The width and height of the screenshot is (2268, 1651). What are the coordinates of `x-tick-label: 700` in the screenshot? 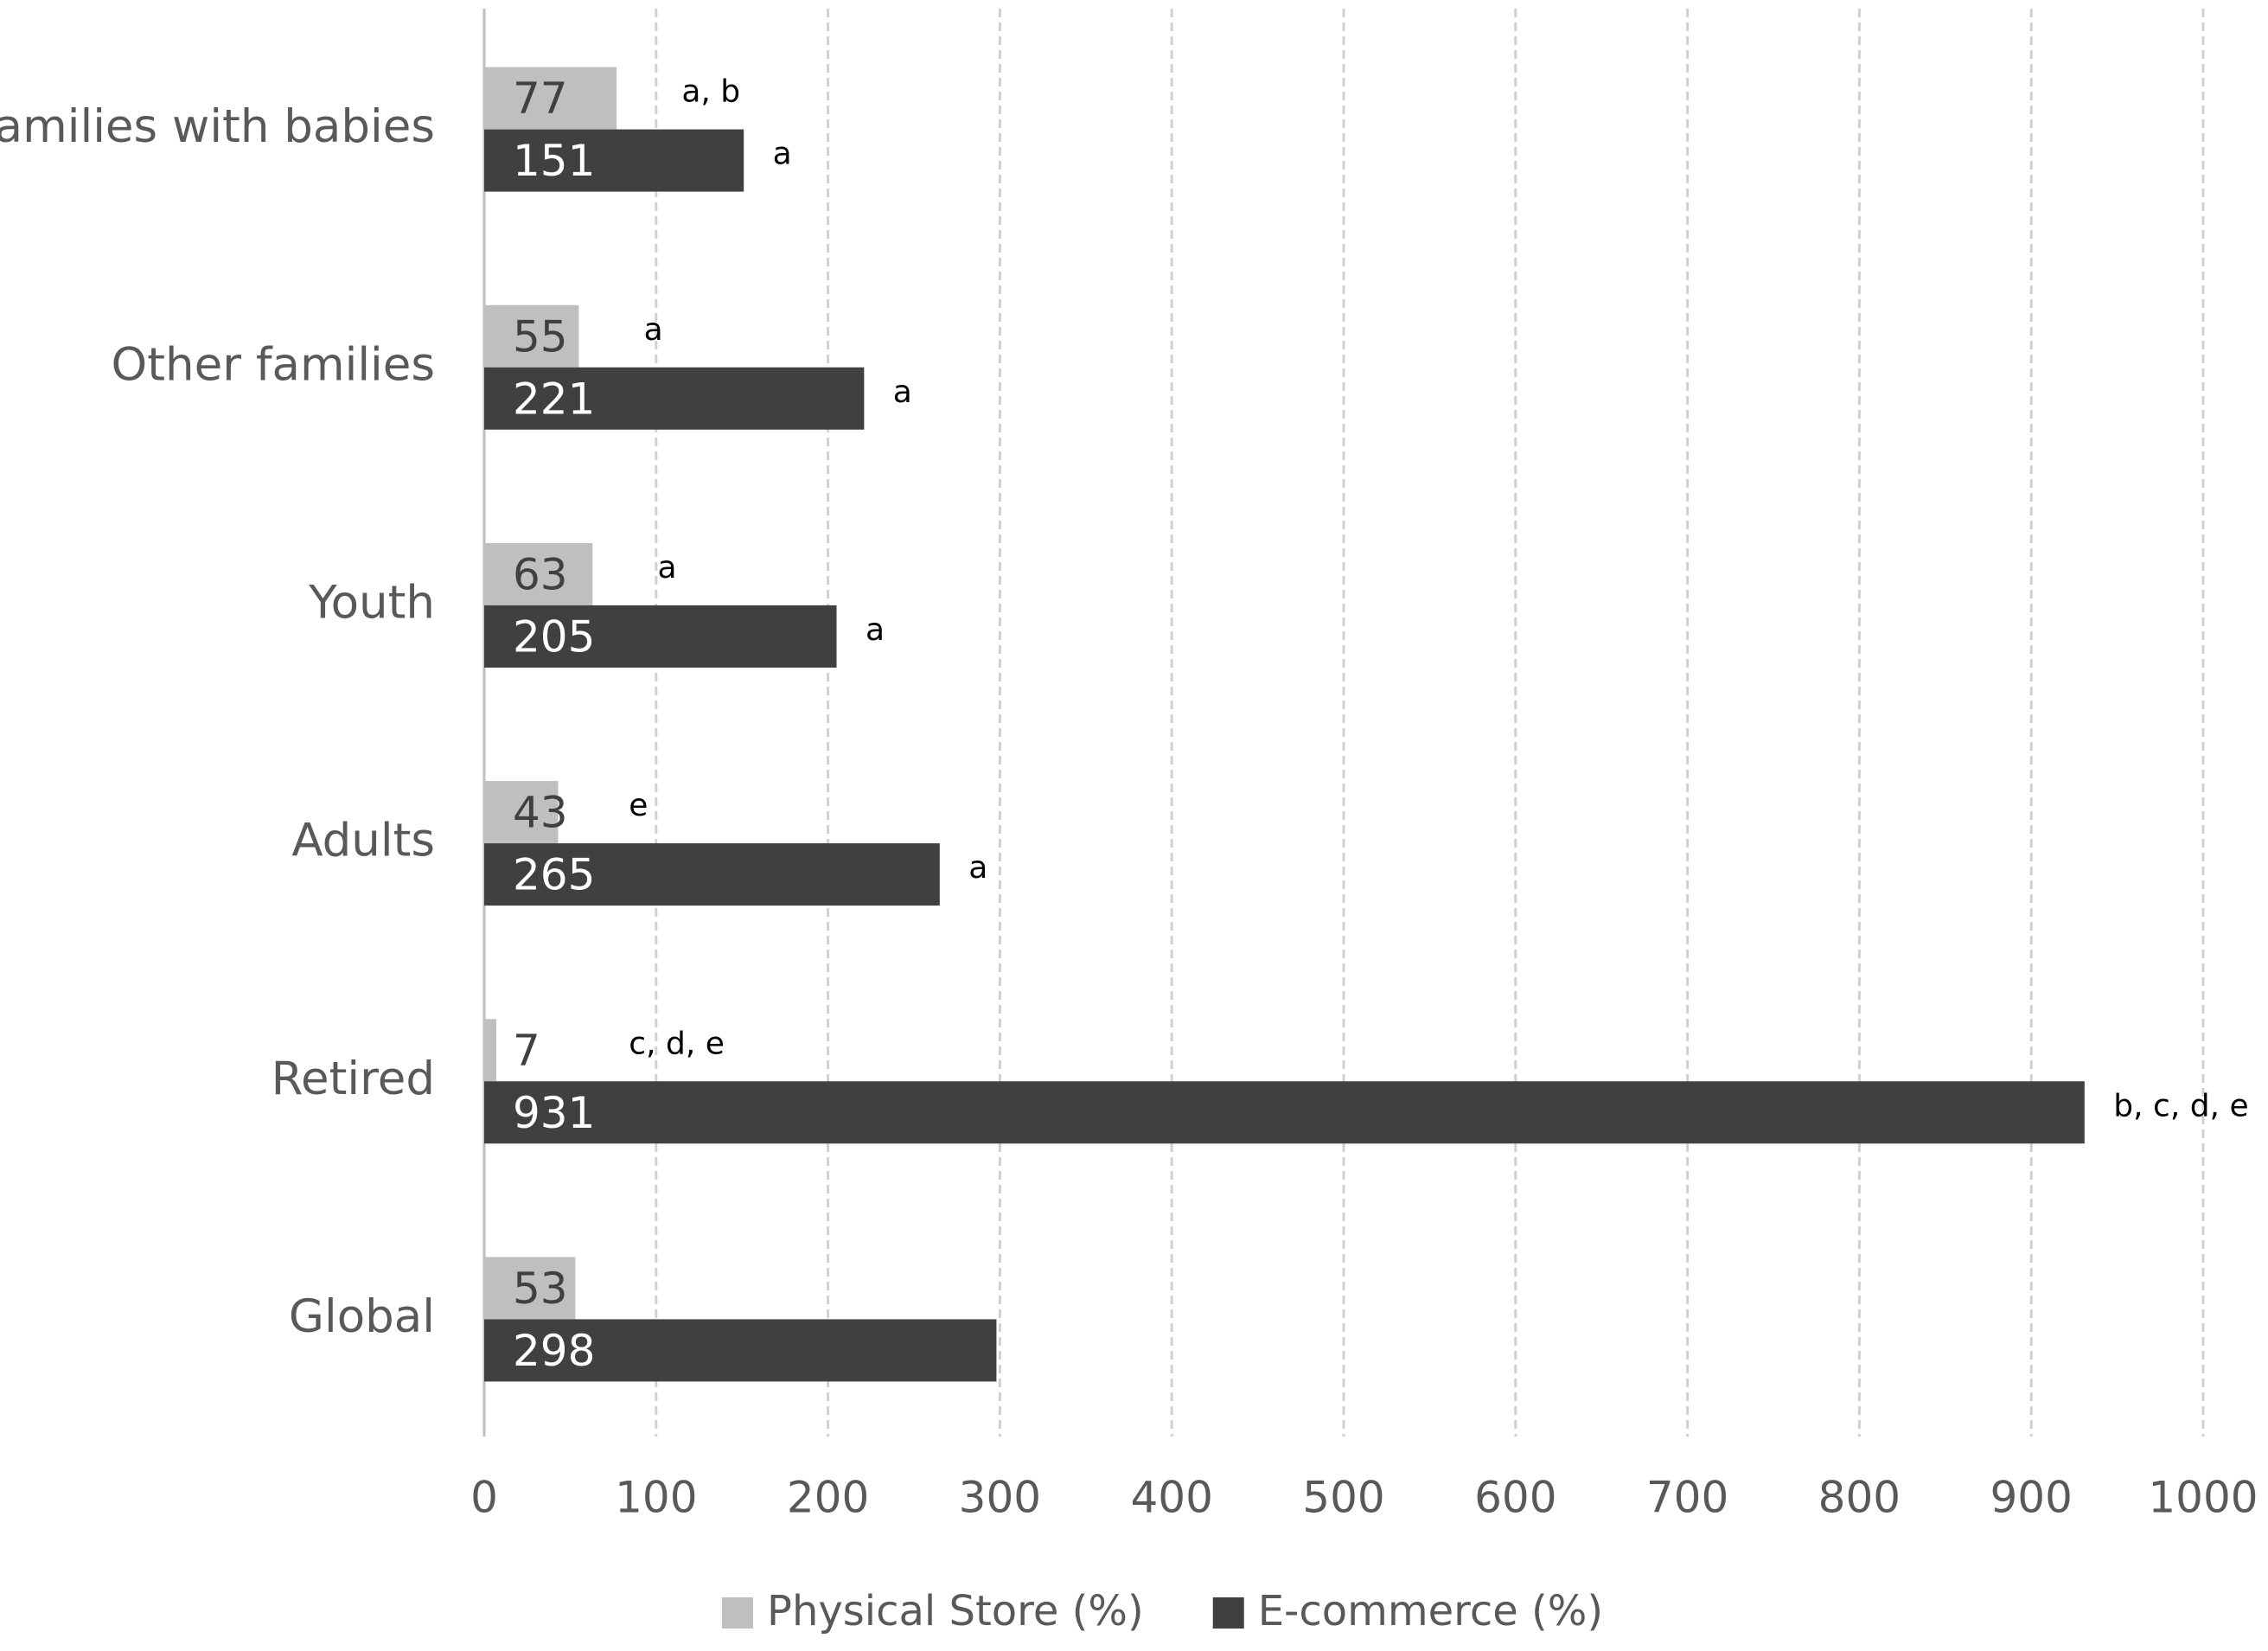 It's located at (1687, 1498).